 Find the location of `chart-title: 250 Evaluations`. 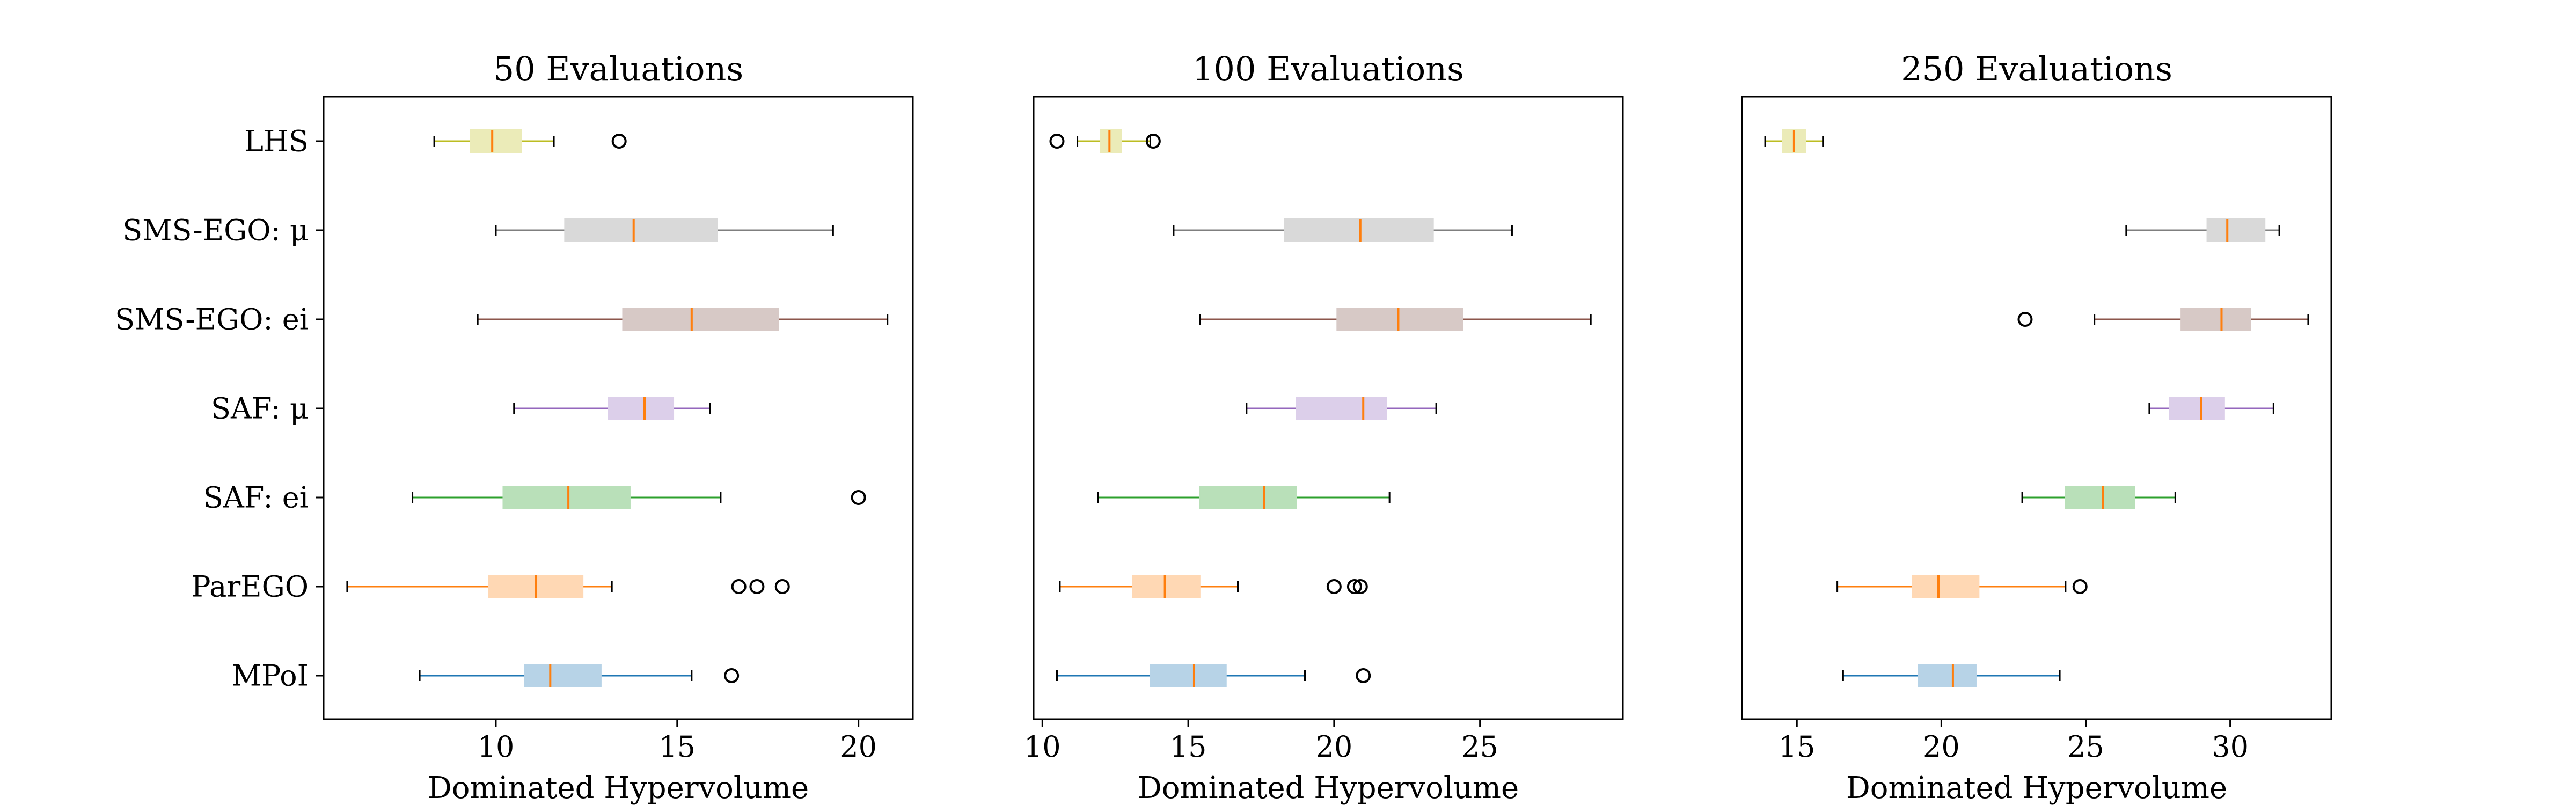

chart-title: 250 Evaluations is located at coordinates (2036, 69).